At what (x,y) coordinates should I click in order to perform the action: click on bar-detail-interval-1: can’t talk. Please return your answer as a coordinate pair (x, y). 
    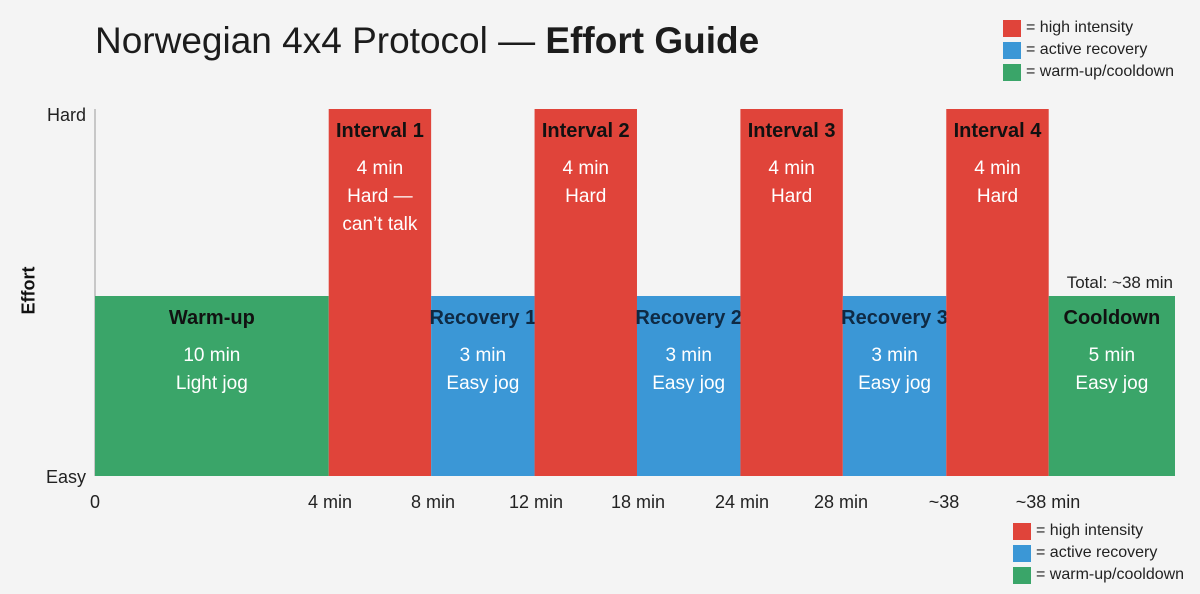
    Looking at the image, I should click on (379, 224).